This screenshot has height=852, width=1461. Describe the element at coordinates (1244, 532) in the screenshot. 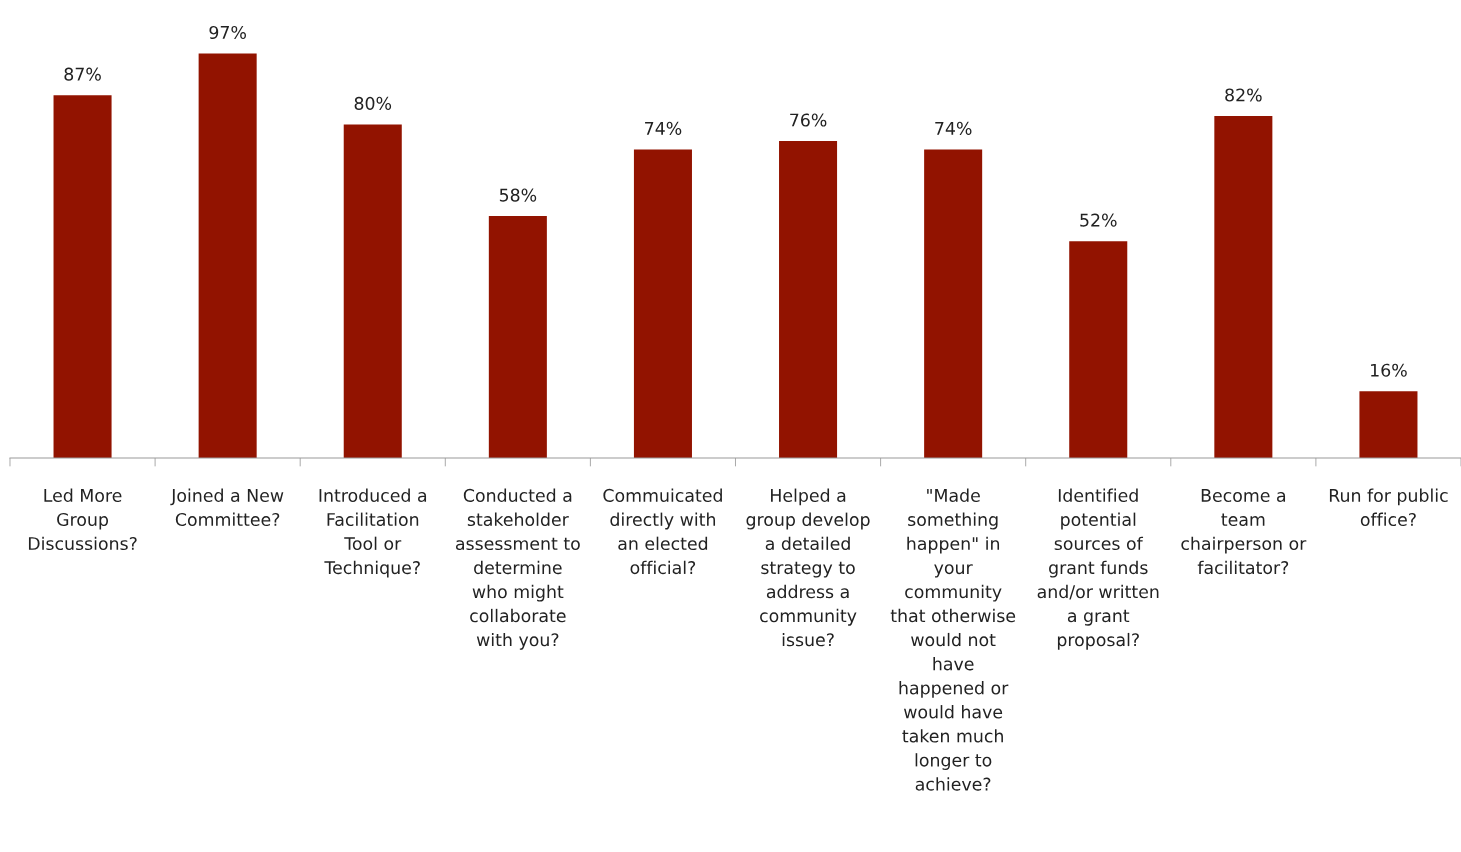

I see `x-tick-label: Become a team chairperson or facilitator?` at that location.